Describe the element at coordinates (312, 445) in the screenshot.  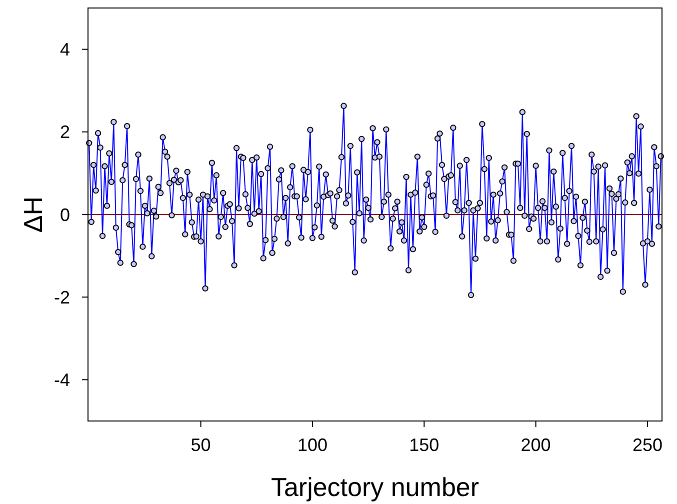
I see `x-tick-label: 100` at that location.